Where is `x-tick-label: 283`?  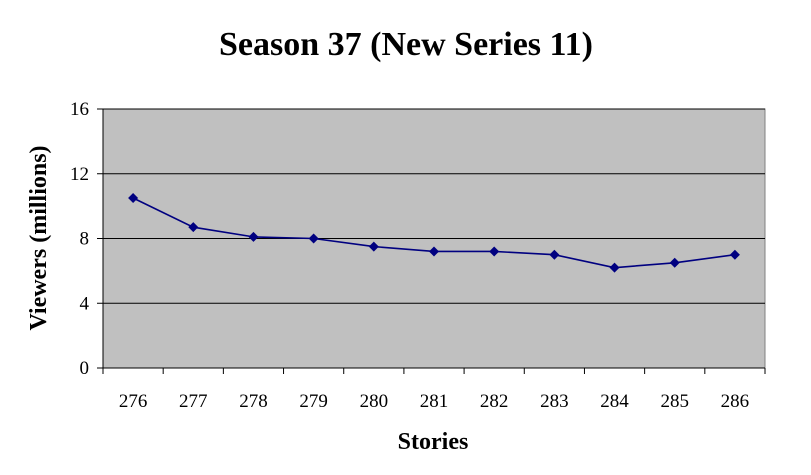
x-tick-label: 283 is located at coordinates (554, 401).